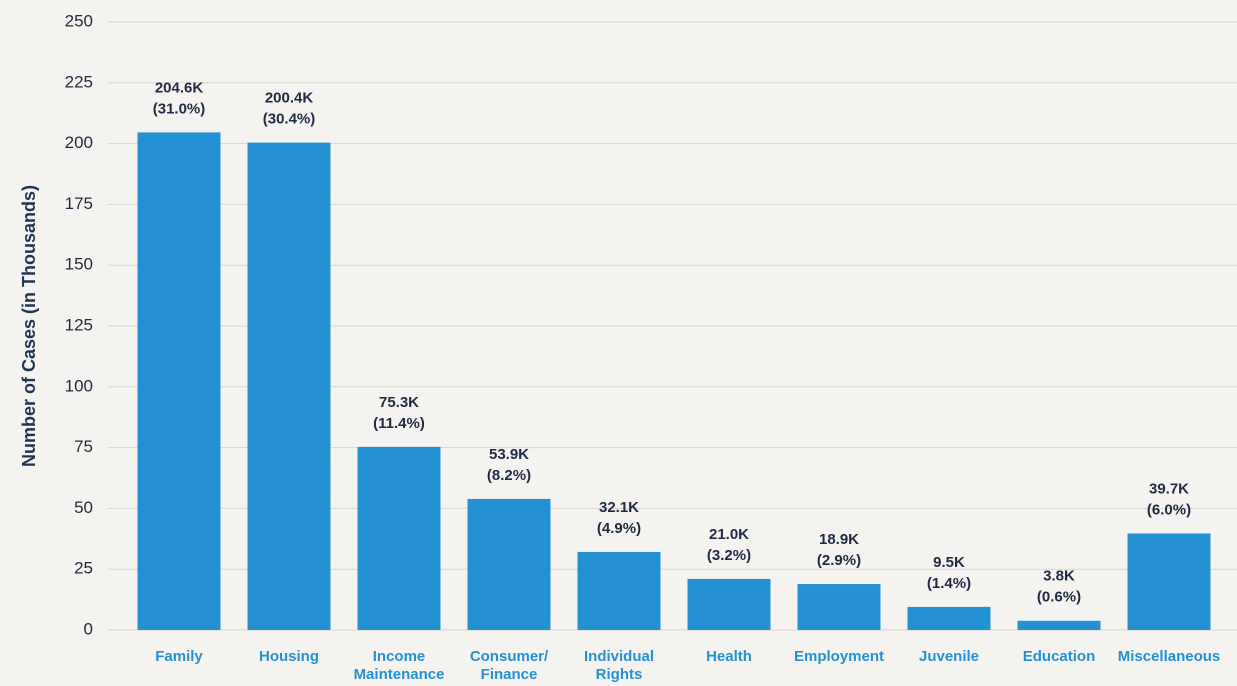 The width and height of the screenshot is (1237, 686). I want to click on share-label: (4.9%), so click(619, 528).